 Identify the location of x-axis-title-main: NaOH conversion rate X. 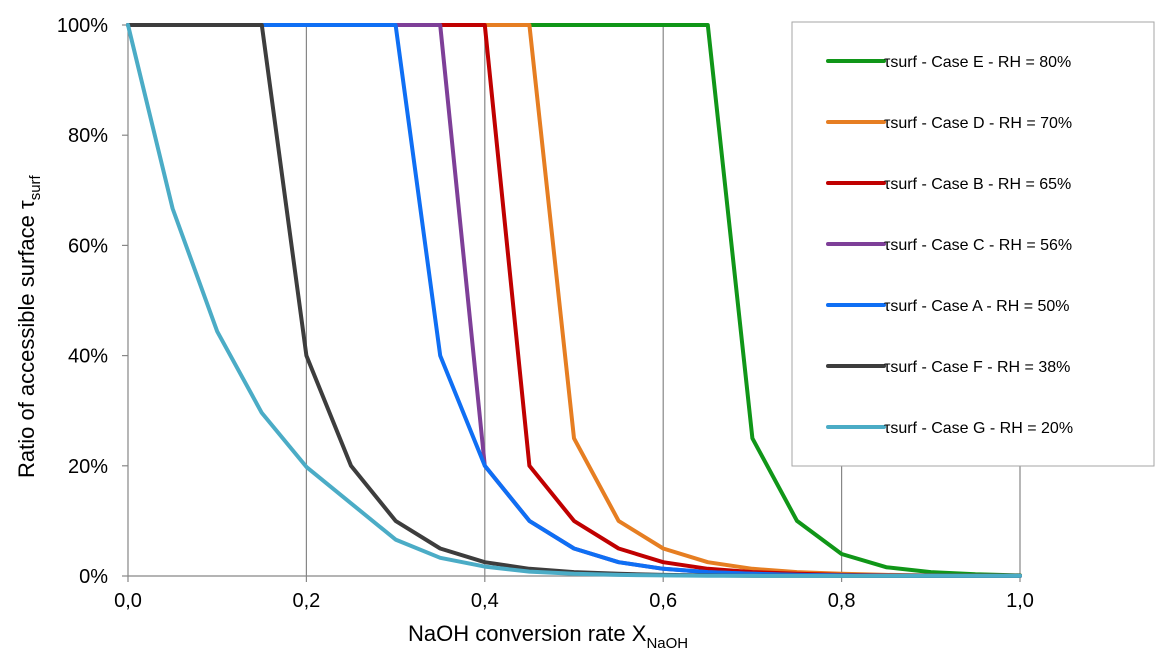
(527, 633).